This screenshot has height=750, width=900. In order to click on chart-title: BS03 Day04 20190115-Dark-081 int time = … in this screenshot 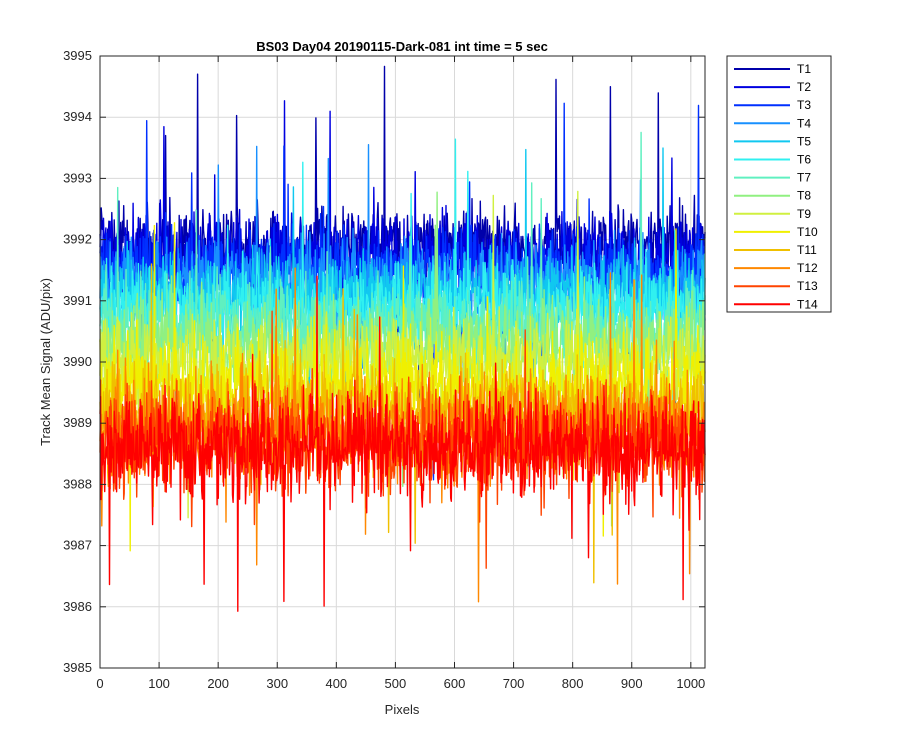, I will do `click(402, 46)`.